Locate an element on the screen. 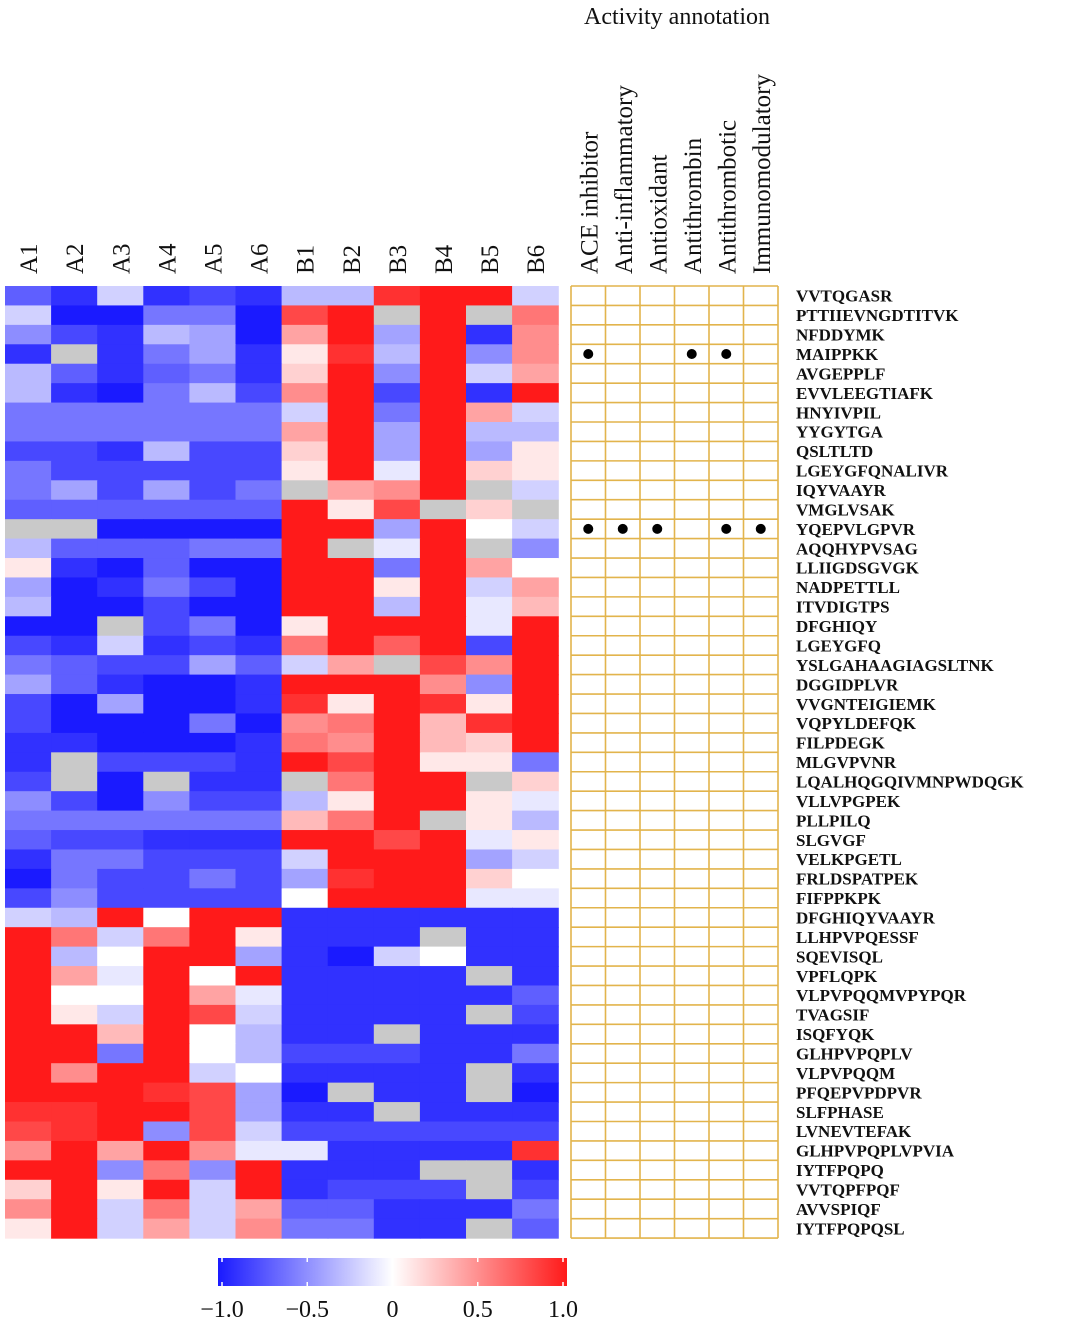 The width and height of the screenshot is (1080, 1326). colorbar is located at coordinates (392, 1272).